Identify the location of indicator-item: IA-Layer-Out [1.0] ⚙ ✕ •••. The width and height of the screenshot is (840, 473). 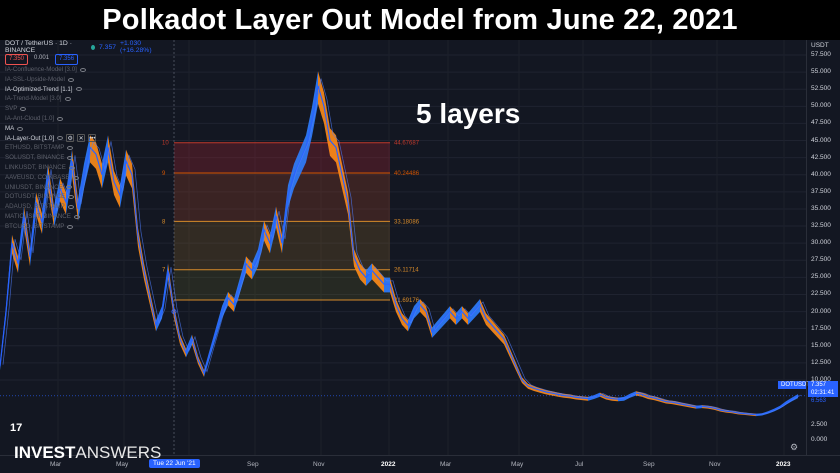
(85, 139).